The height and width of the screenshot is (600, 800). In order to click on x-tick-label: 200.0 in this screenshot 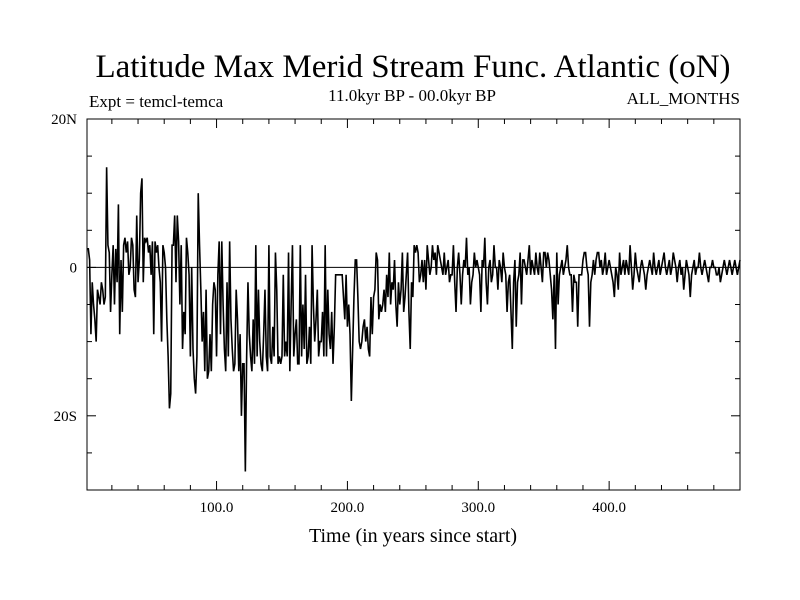, I will do `click(348, 508)`.